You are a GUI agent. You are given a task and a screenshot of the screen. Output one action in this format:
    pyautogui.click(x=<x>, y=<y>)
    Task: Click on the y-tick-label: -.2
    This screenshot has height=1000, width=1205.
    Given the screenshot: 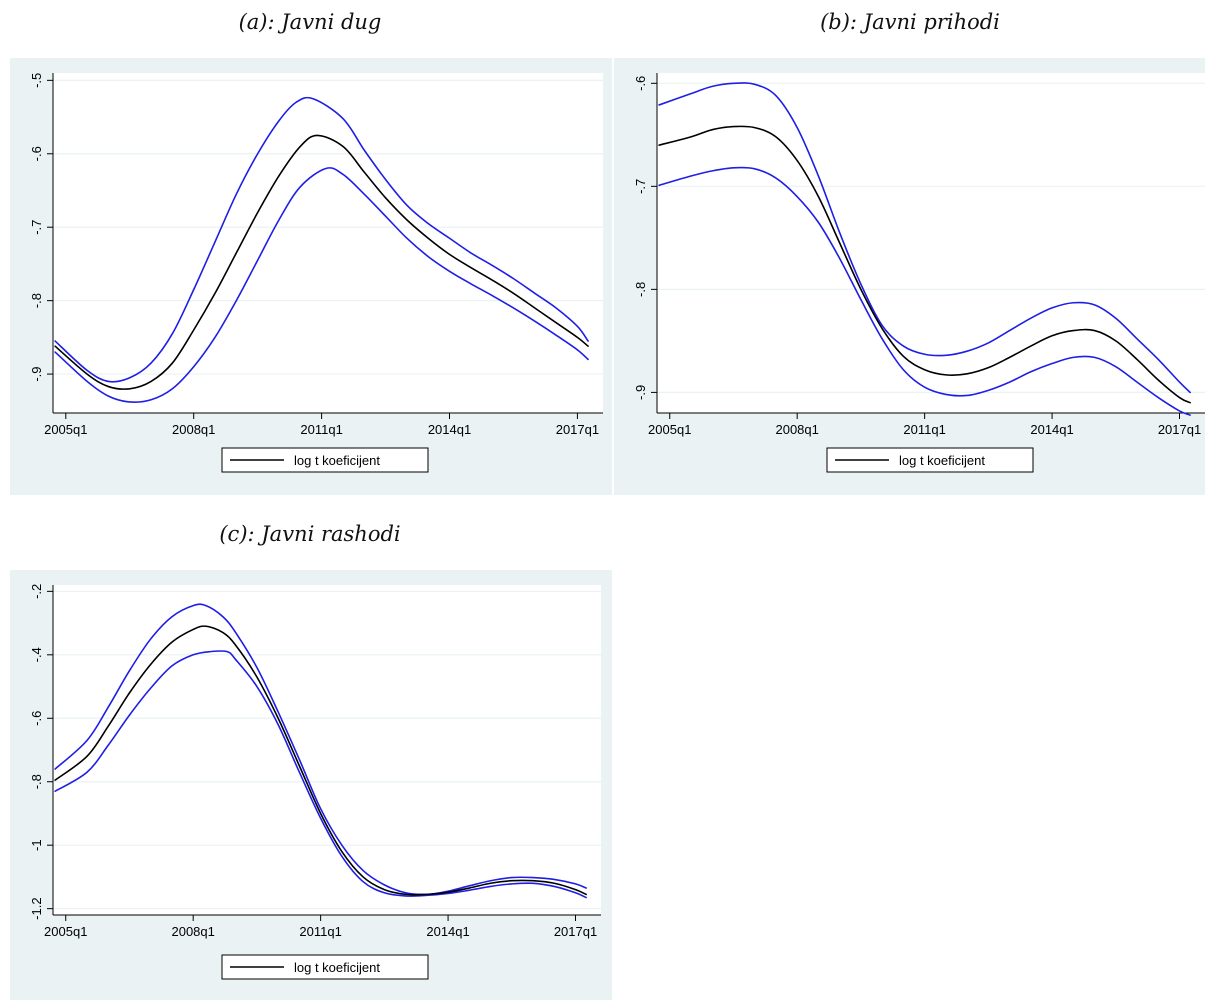 What is the action you would take?
    pyautogui.click(x=36, y=591)
    